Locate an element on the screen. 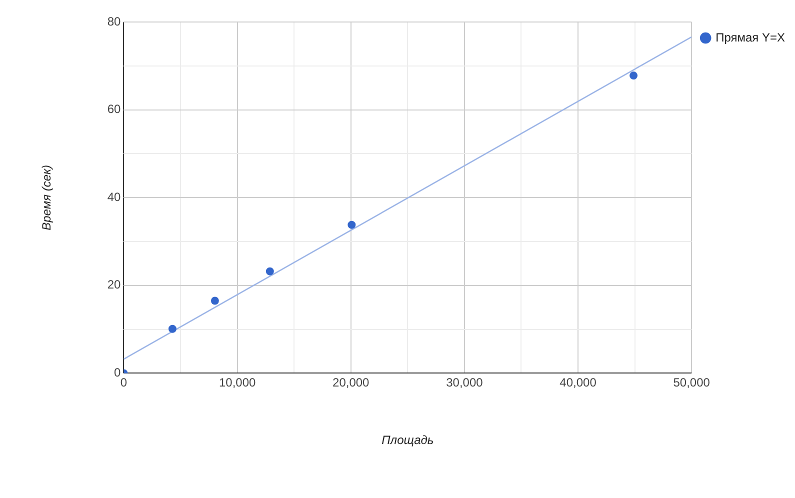  x-axis-title: Площадь is located at coordinates (408, 440).